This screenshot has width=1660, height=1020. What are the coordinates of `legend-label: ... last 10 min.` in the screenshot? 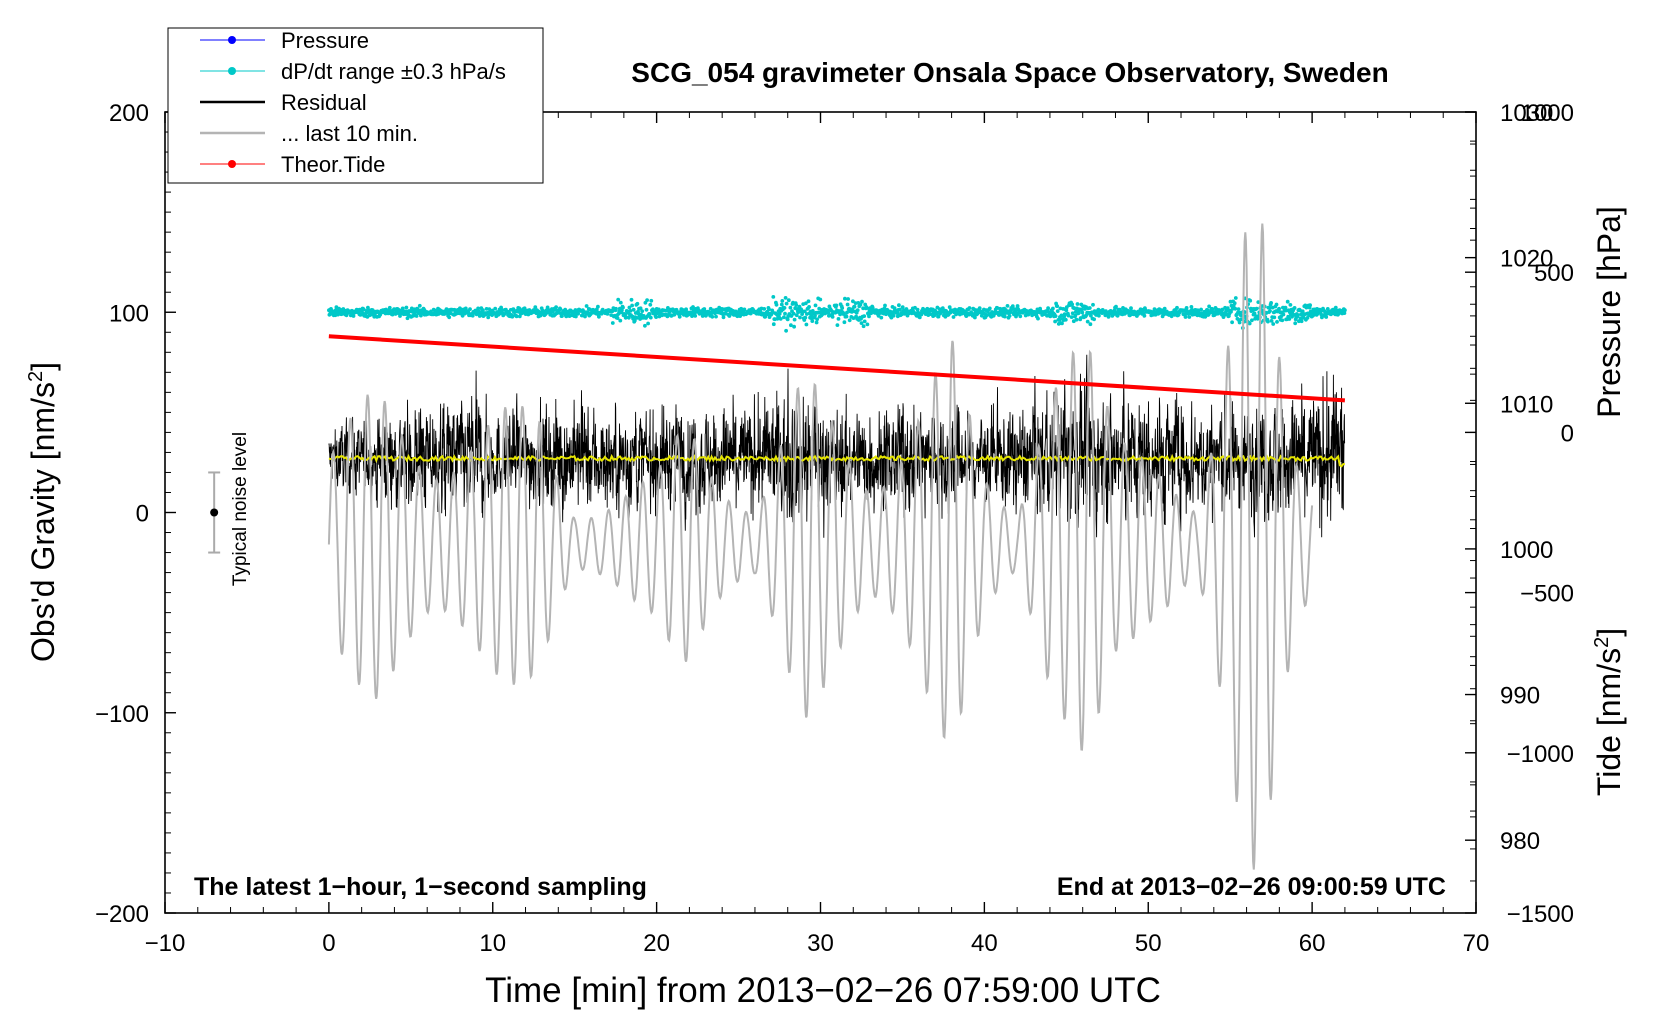 It's located at (349, 133).